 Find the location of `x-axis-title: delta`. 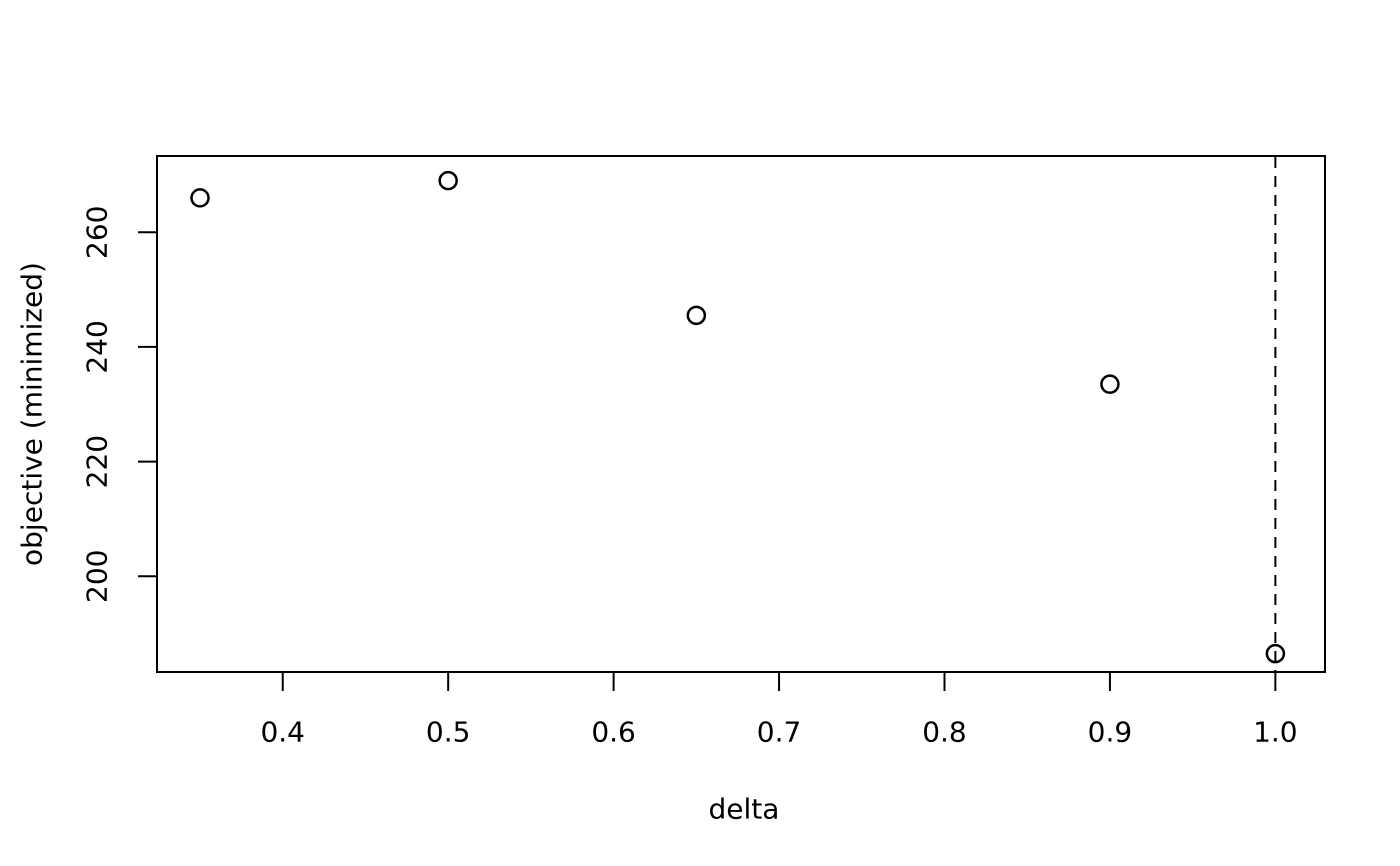

x-axis-title: delta is located at coordinates (744, 809).